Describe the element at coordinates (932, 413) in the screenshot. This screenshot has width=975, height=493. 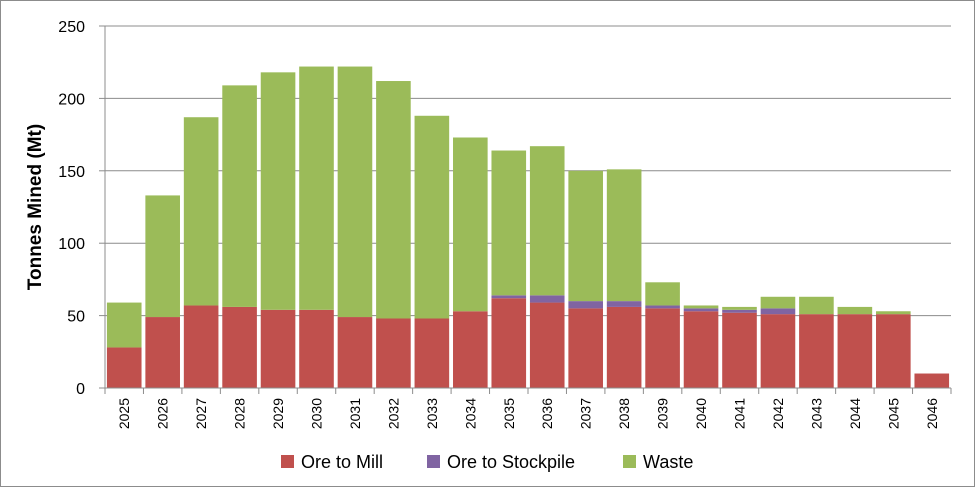
I see `x-tick-label: 2046` at that location.